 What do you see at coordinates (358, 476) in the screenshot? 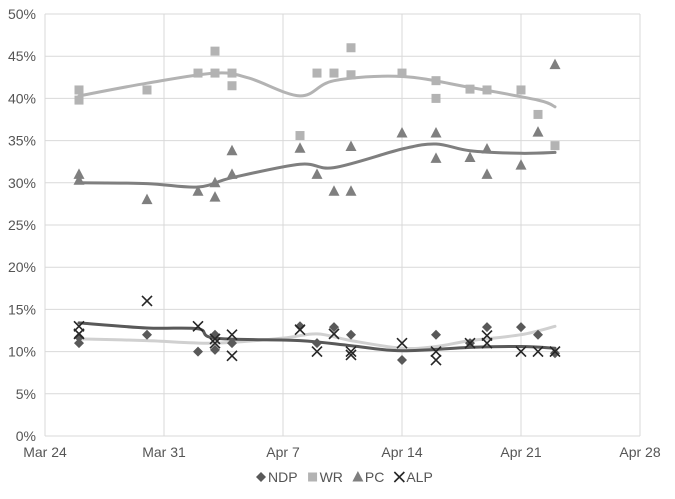
I see `legend-pc-marker` at bounding box center [358, 476].